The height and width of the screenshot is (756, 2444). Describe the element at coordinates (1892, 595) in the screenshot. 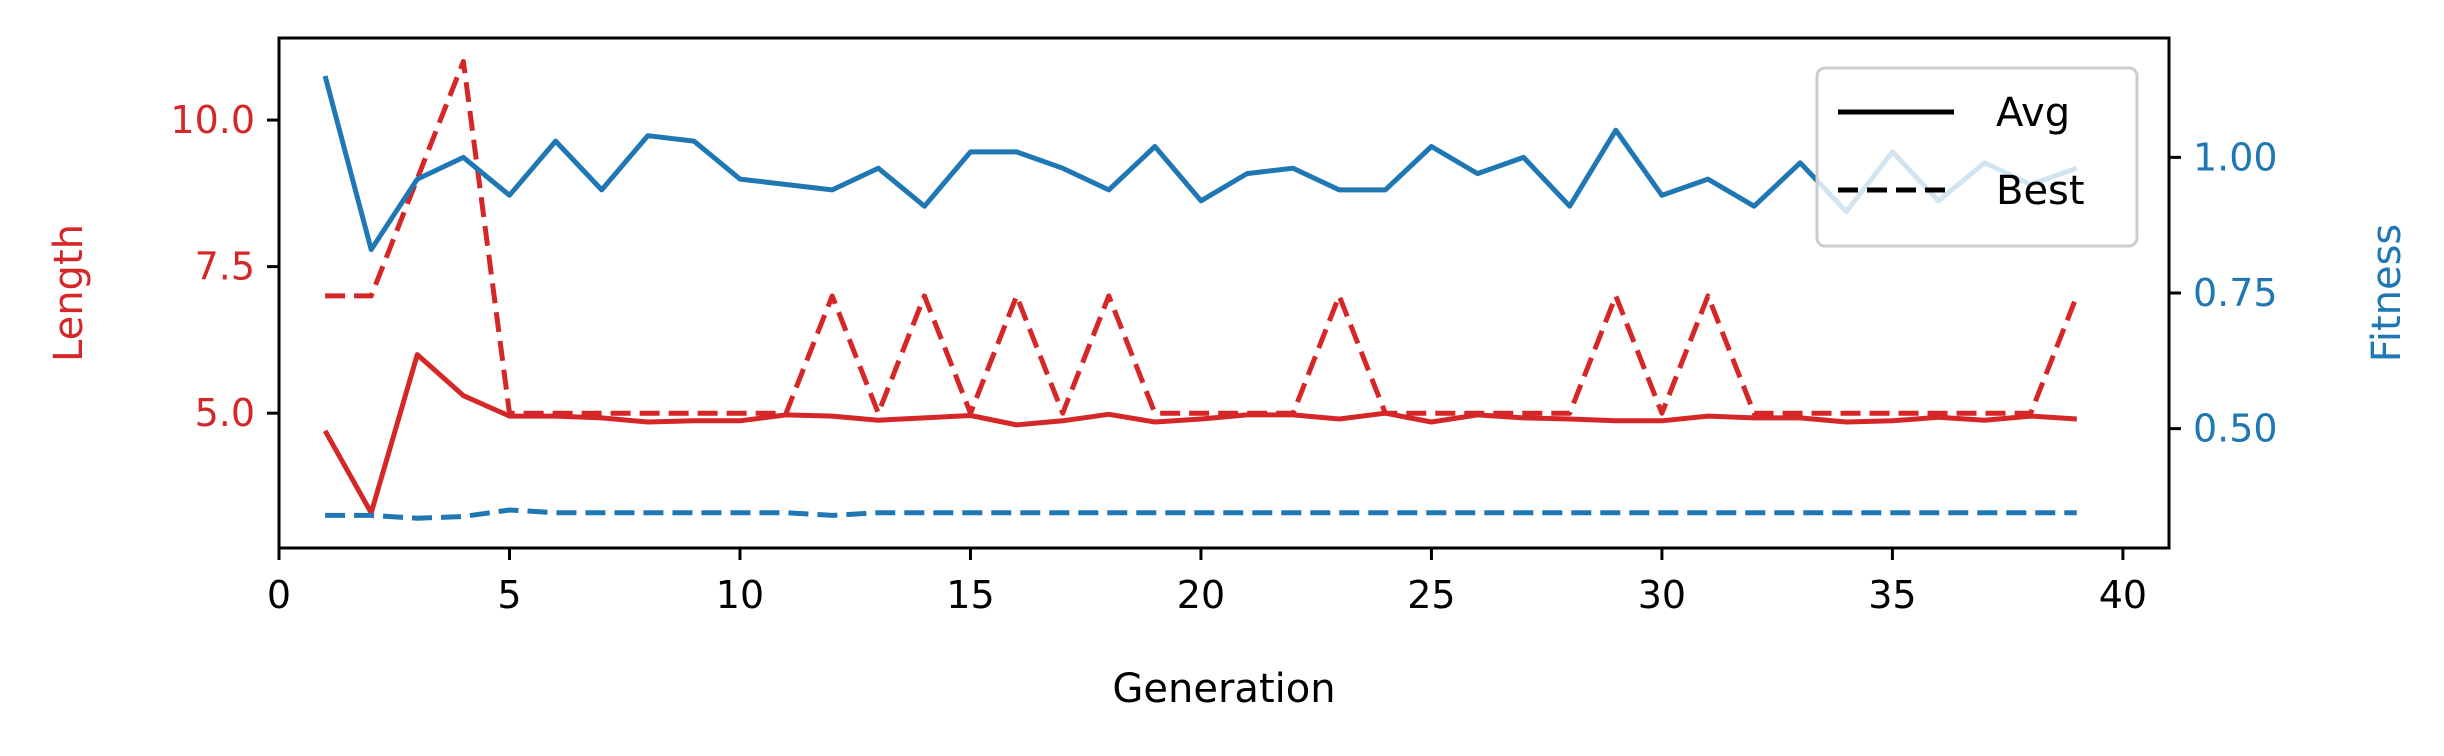

I see `x-tick-label: 35` at that location.